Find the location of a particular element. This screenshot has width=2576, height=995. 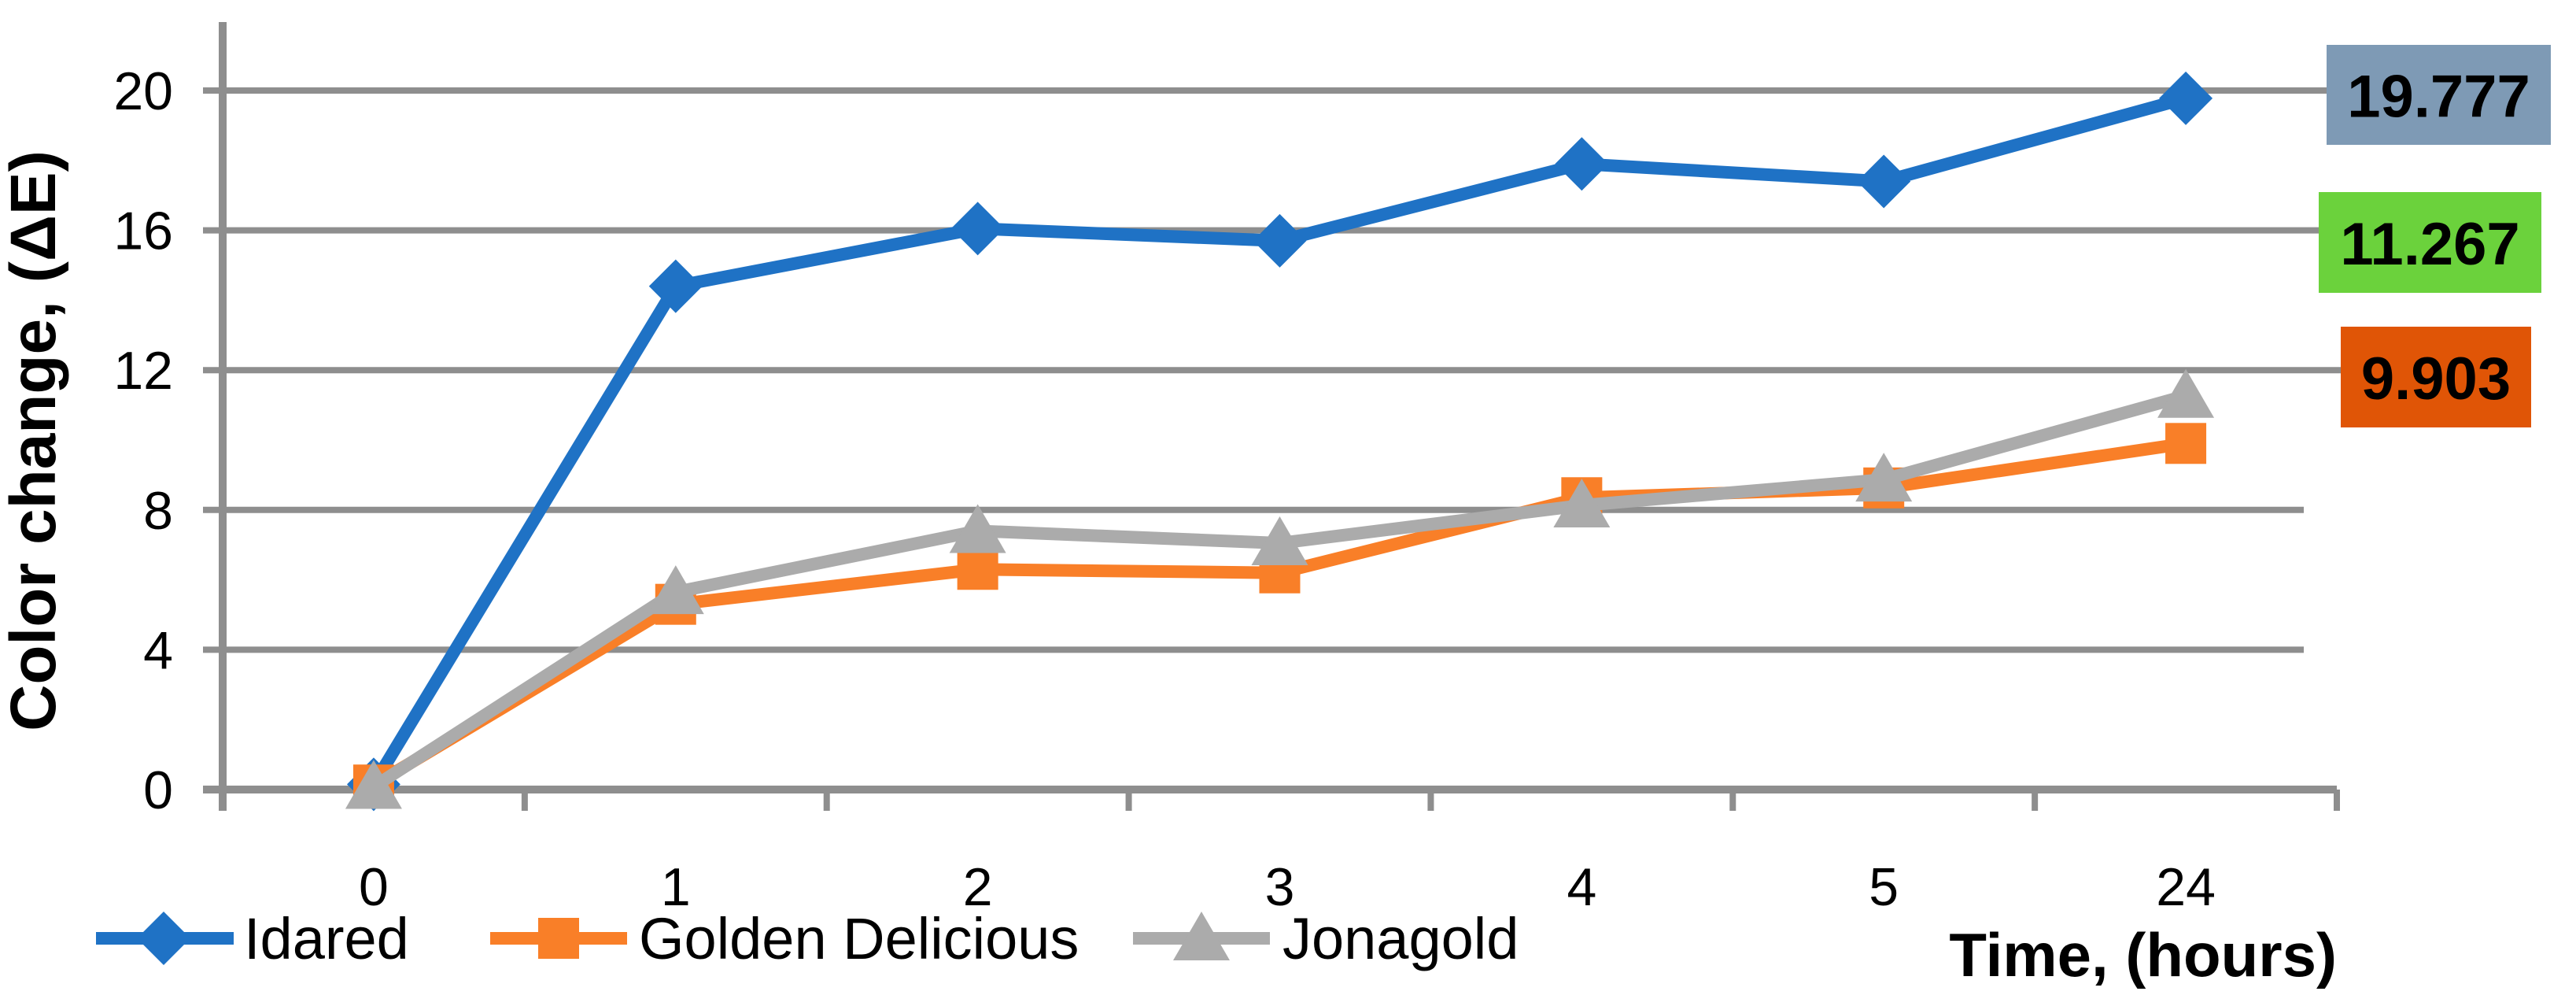

legend-label: Idared is located at coordinates (326, 938).